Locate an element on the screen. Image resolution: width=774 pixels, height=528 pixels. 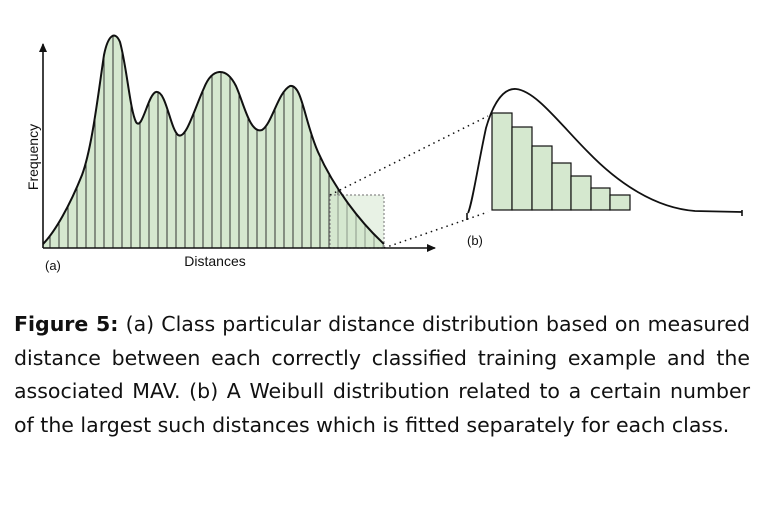
panel-b: (b) is located at coordinates (604, 168).